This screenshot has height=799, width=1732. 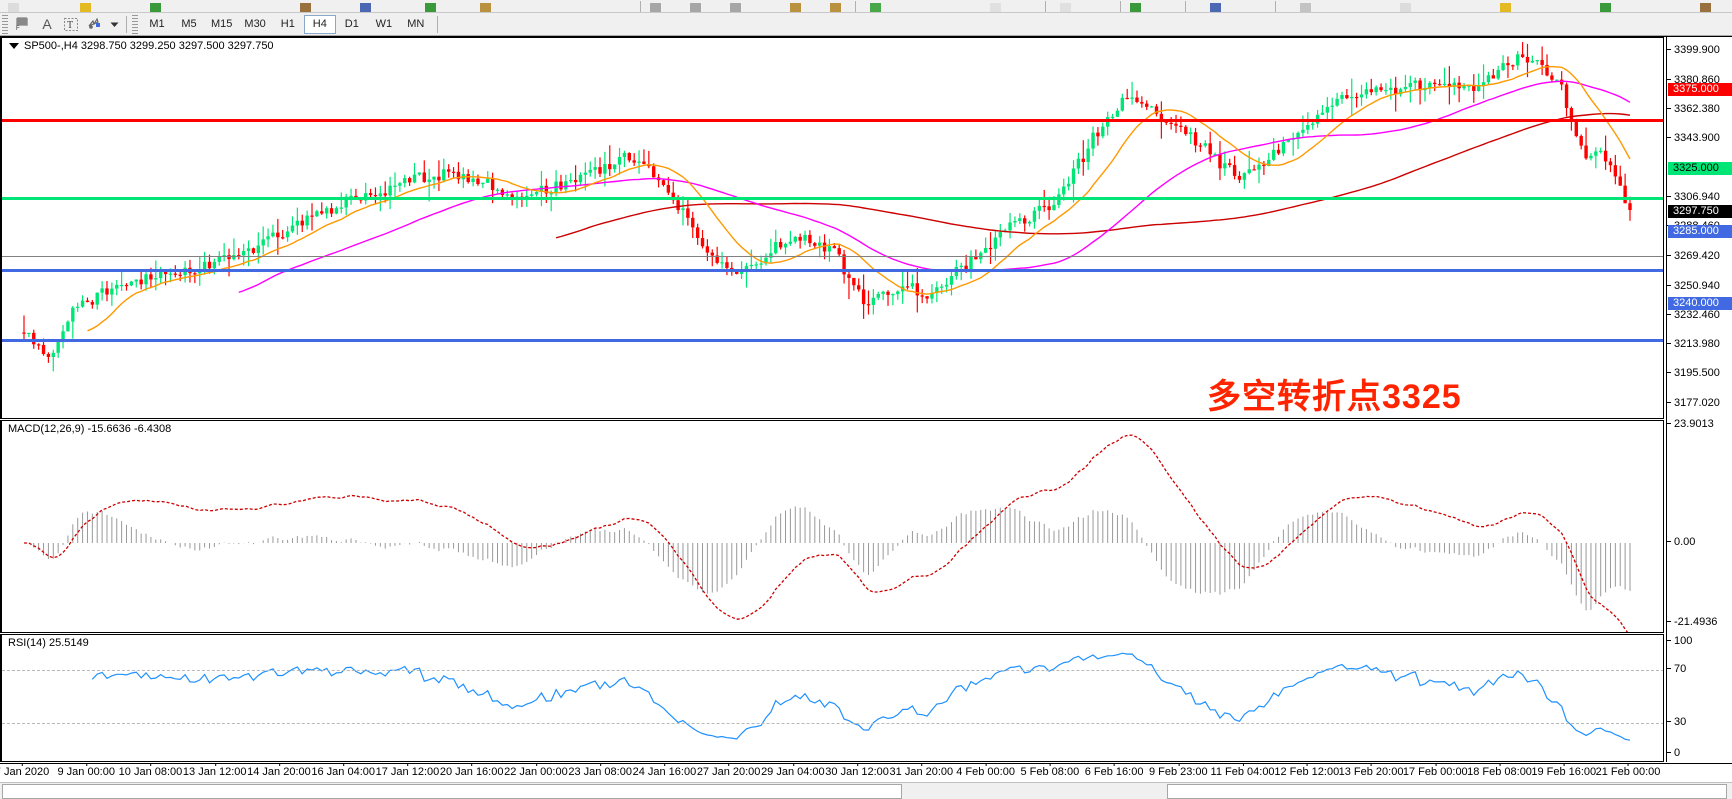 I want to click on price-axis-level-badge: 3325.000, so click(x=1700, y=168).